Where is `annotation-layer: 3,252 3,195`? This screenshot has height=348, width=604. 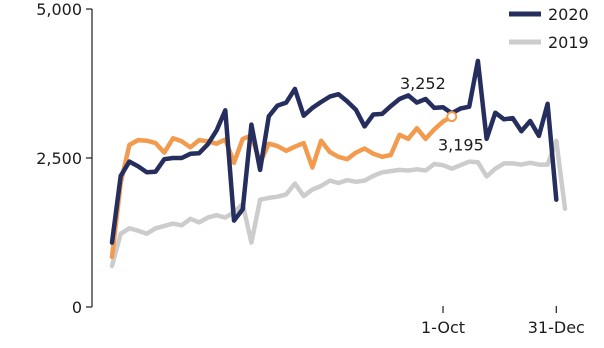
annotation-layer: 3,252 3,195 is located at coordinates (442, 114).